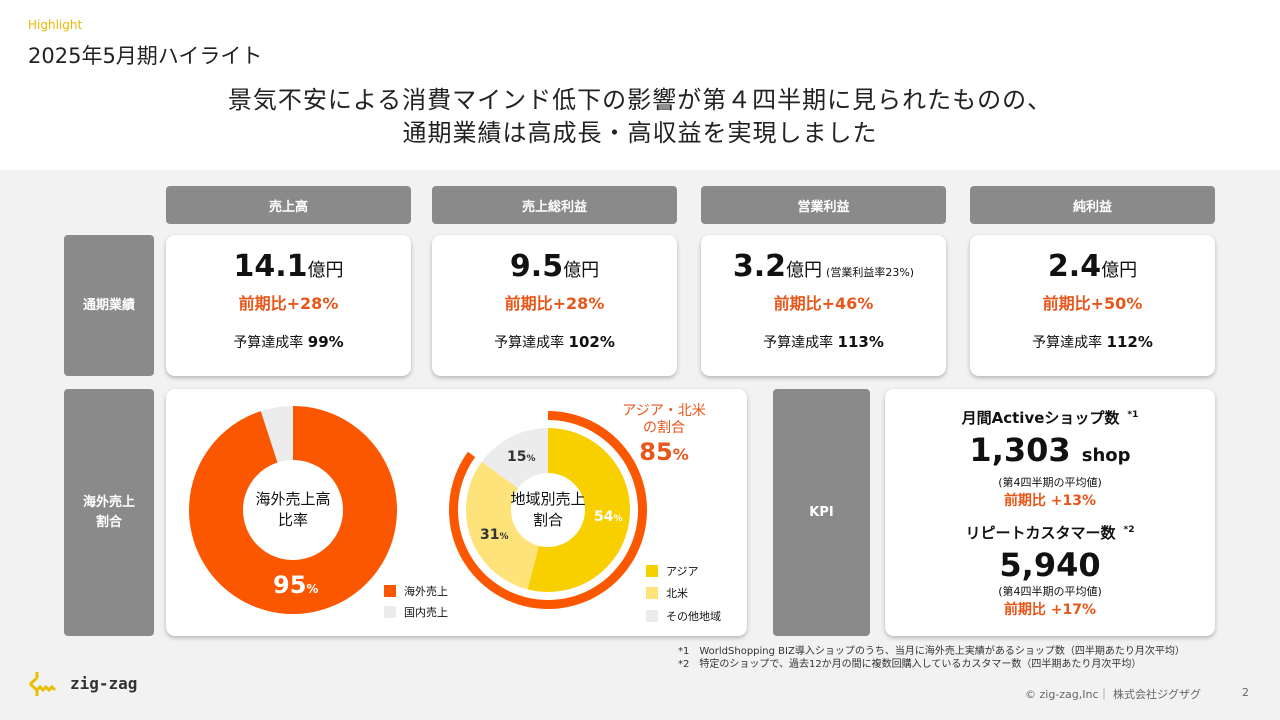 Image resolution: width=1280 pixels, height=720 pixels. Describe the element at coordinates (547, 520) in the screenshot. I see `donut2-center-2: 割合` at that location.